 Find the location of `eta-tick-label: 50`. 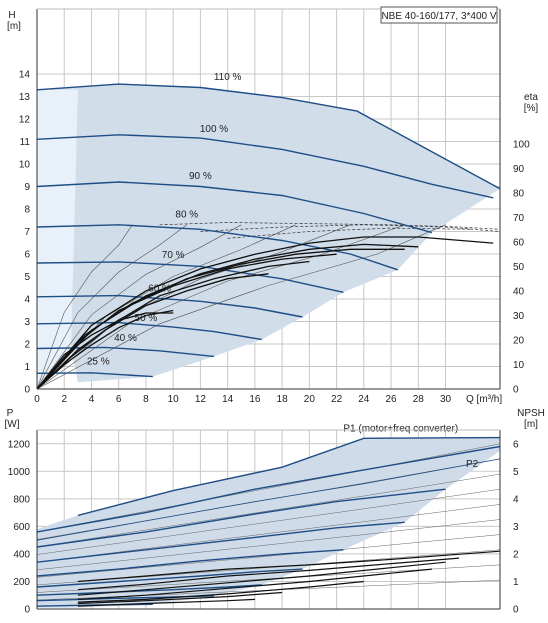

eta-tick-label: 50 is located at coordinates (519, 267).